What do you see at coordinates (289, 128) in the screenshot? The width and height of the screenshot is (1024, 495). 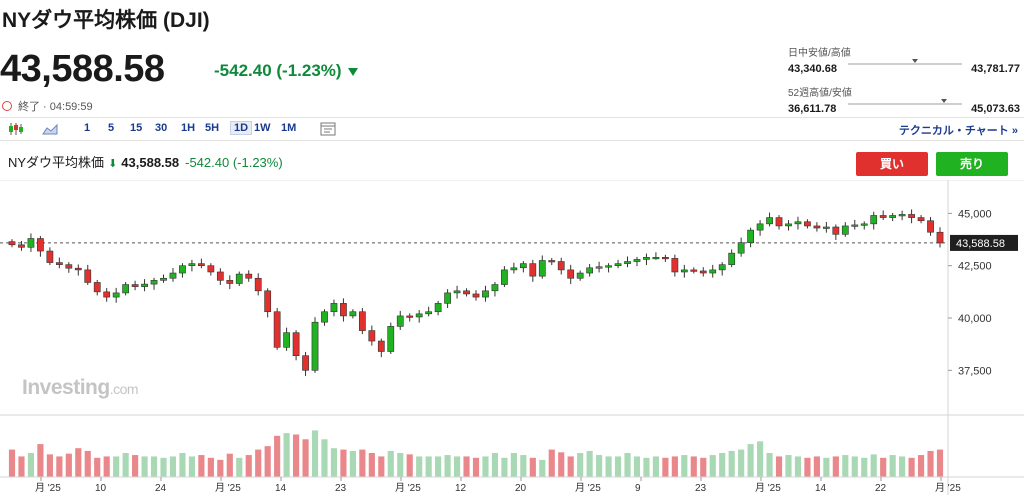 I see `interval-1m: 1M` at bounding box center [289, 128].